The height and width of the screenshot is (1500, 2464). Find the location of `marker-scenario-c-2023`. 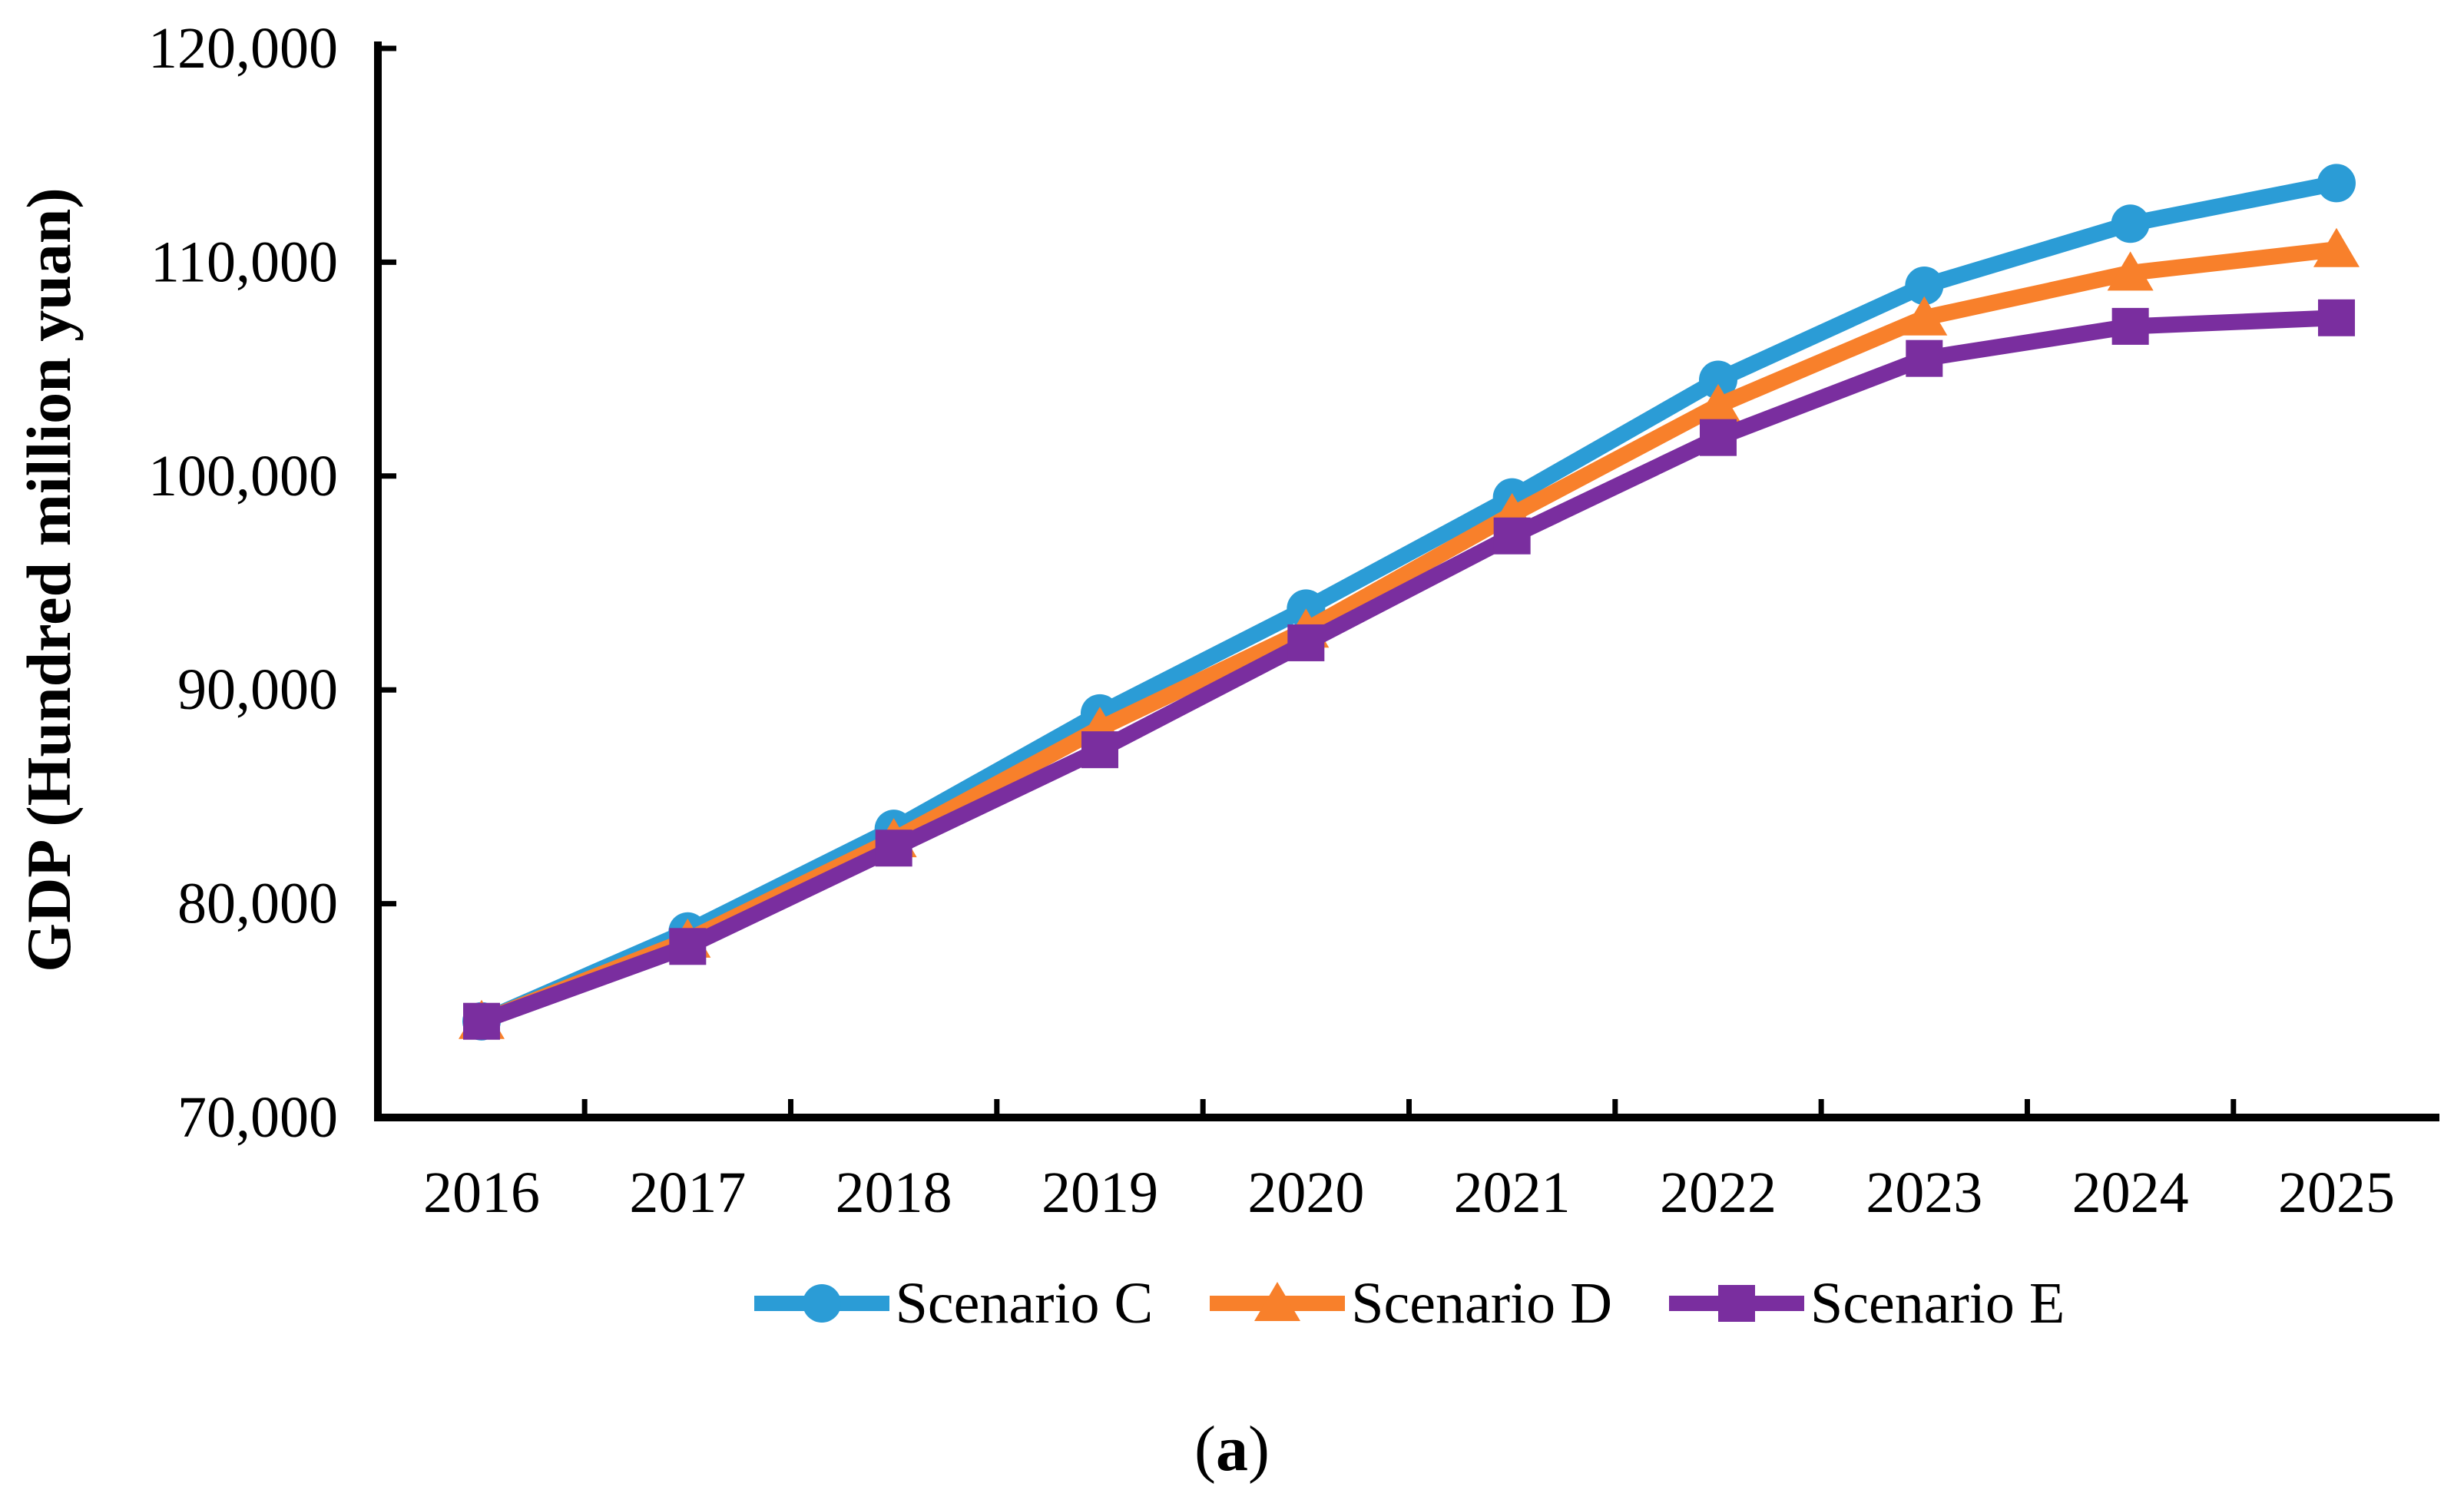

marker-scenario-c-2023 is located at coordinates (1924, 286).